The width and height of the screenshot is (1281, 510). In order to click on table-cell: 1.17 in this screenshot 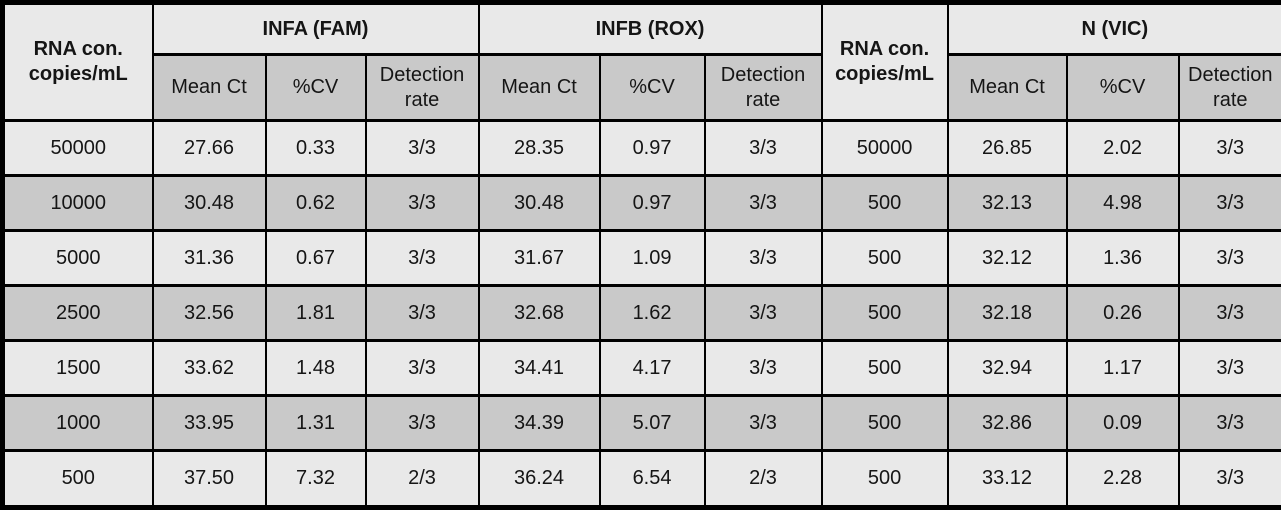, I will do `click(1122, 368)`.